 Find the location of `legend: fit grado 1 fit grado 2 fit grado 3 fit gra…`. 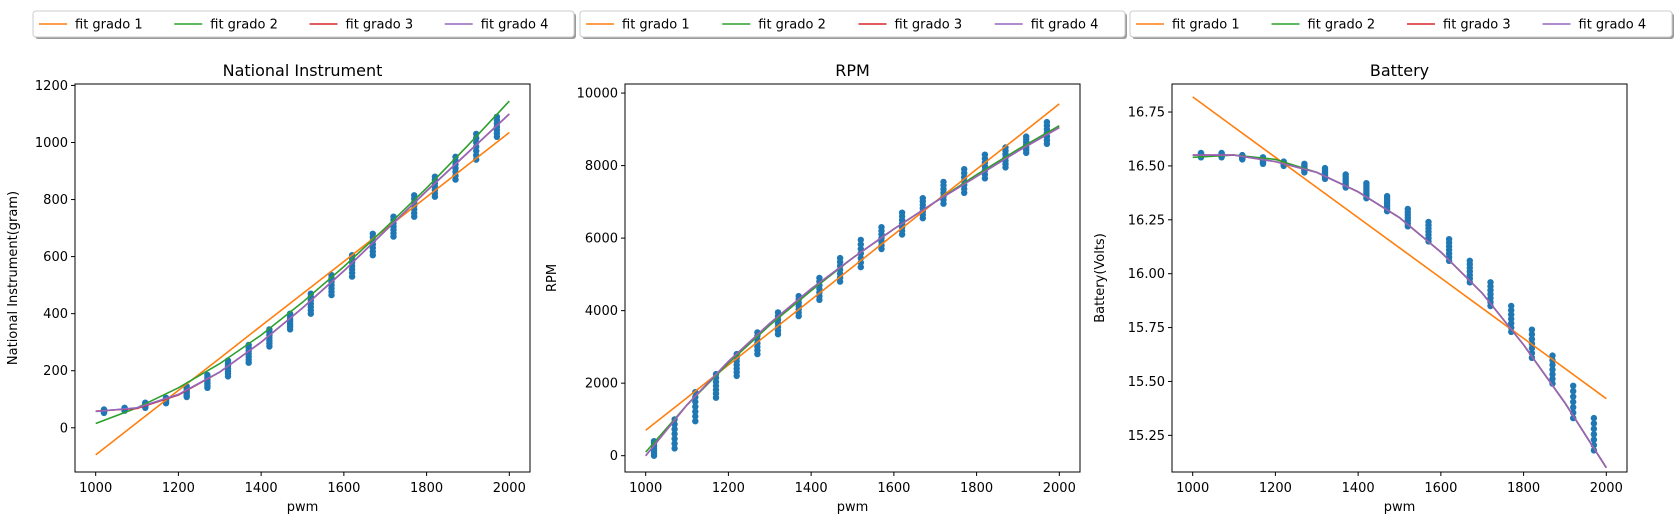

legend: fit grado 1 fit grado 2 fit grado 3 fit gra… is located at coordinates (304, 24).